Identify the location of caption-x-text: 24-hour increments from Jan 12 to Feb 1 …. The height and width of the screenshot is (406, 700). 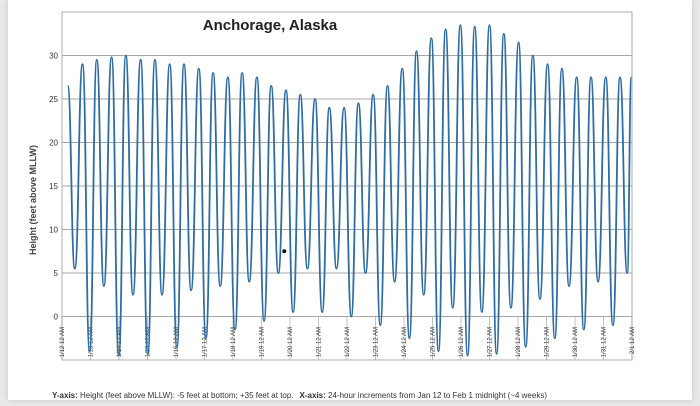
(437, 395).